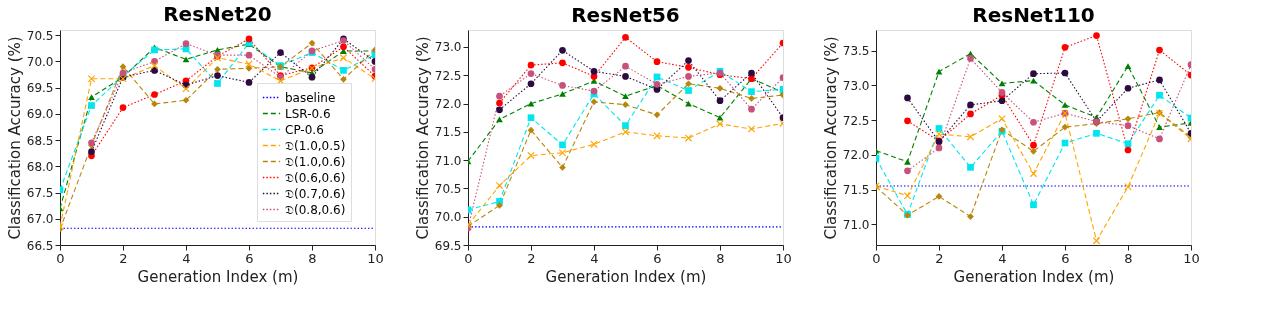  What do you see at coordinates (315, 145) in the screenshot?
I see `legend-label: 𝔇(1.0,0.5)` at bounding box center [315, 145].